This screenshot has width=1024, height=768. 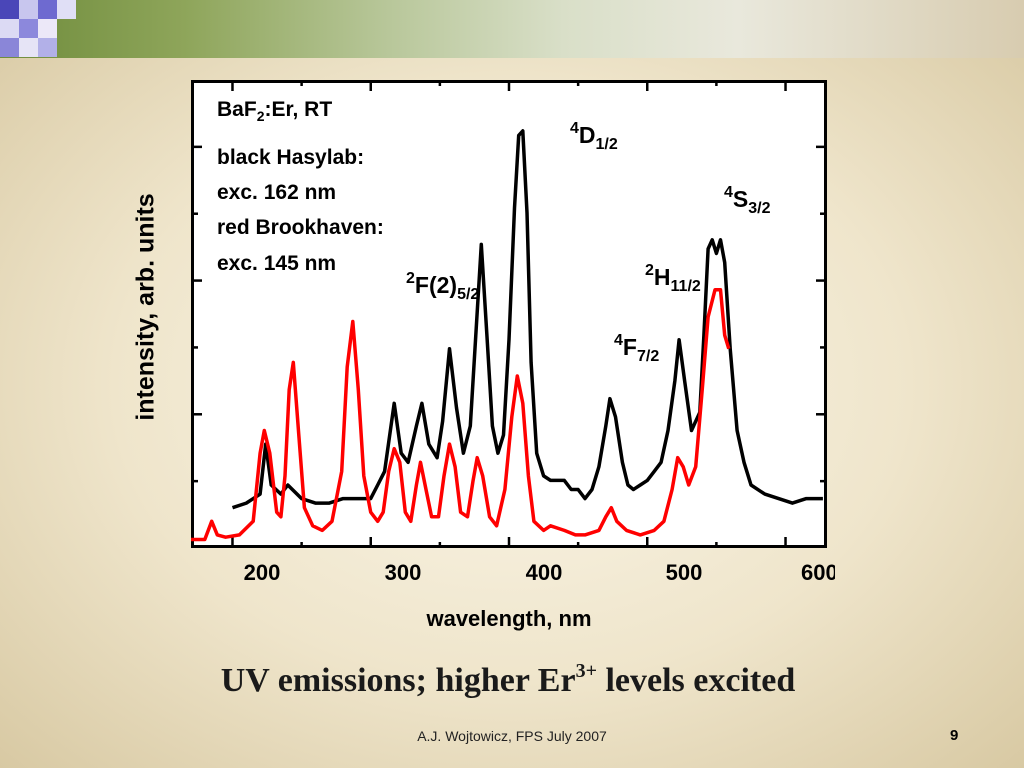 What do you see at coordinates (277, 192) in the screenshot?
I see `legend-black-excitation: exc. 162 nm` at bounding box center [277, 192].